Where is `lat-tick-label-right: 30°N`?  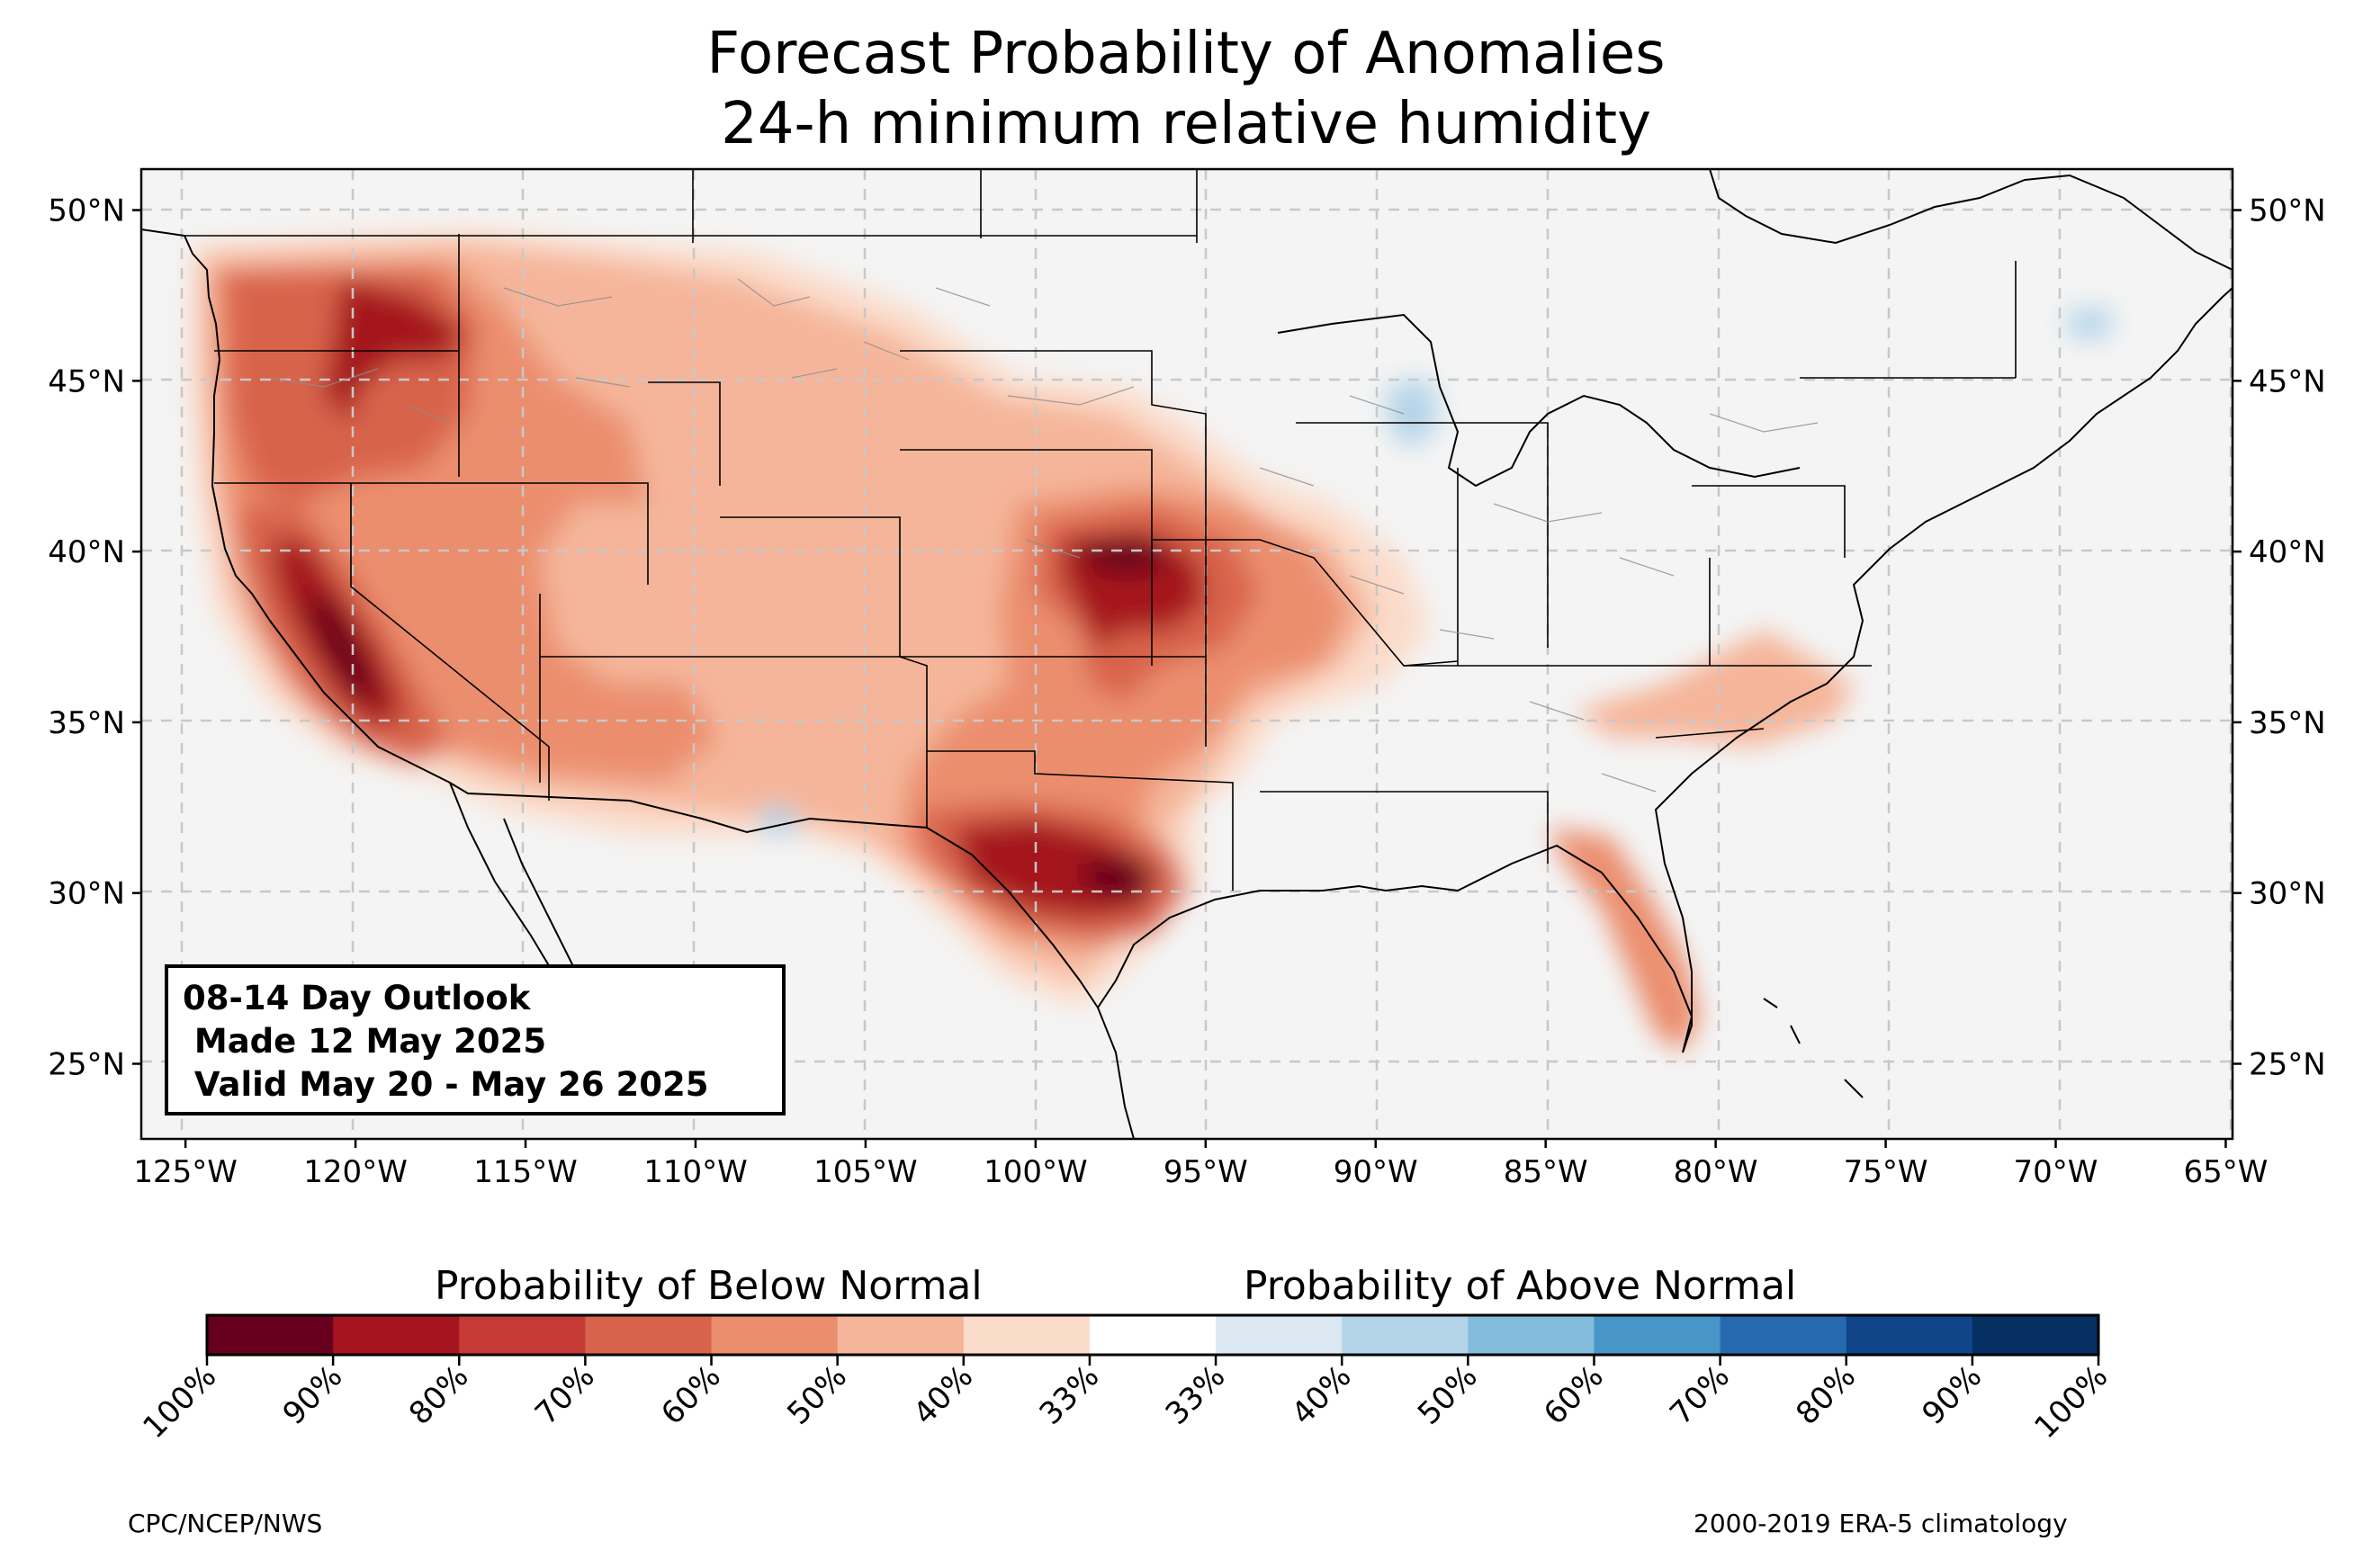
lat-tick-label-right: 30°N is located at coordinates (2287, 894).